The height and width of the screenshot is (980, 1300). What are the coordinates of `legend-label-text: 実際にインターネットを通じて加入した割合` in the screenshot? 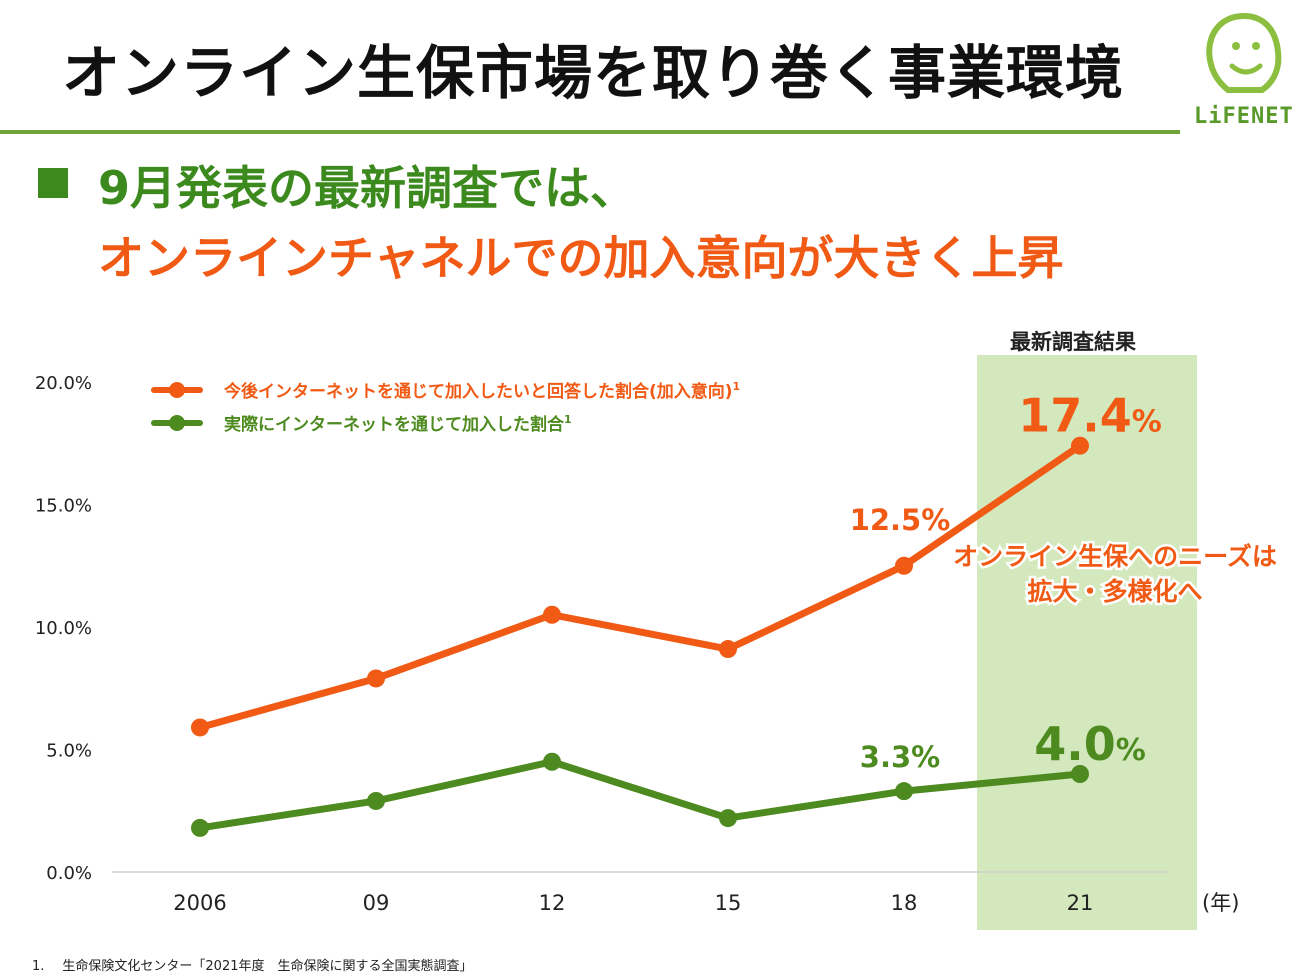 It's located at (394, 424).